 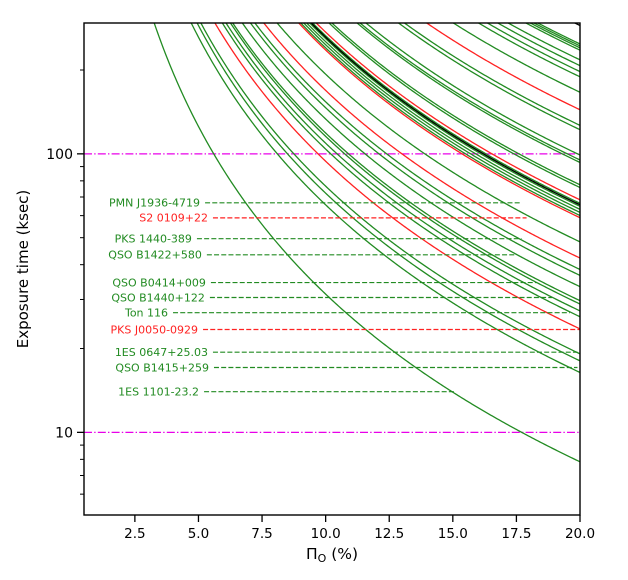 I want to click on x-tick-label: 20.0, so click(x=580, y=534).